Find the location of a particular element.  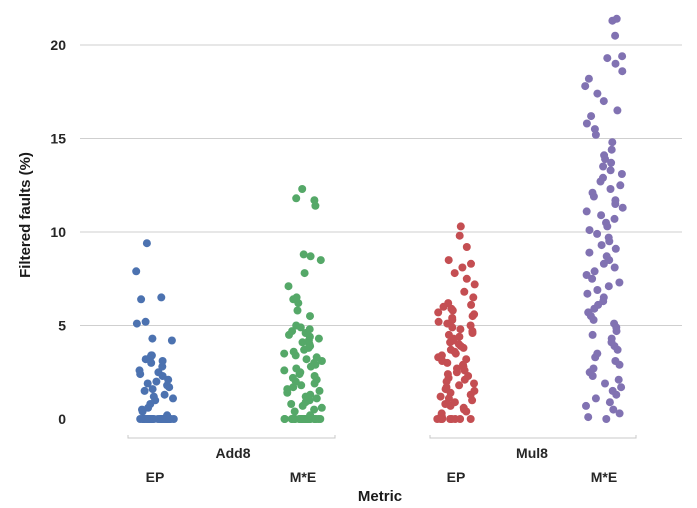

y-tick-label: 10 is located at coordinates (58, 232).